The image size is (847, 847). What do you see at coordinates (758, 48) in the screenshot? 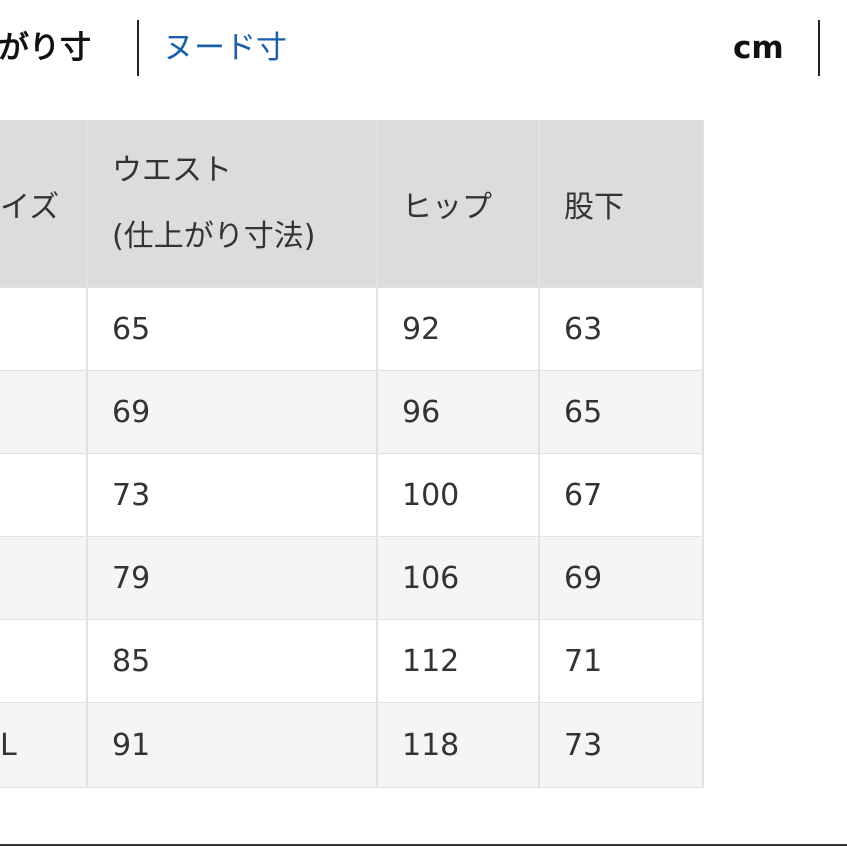
I see `unit-cm: cm` at bounding box center [758, 48].